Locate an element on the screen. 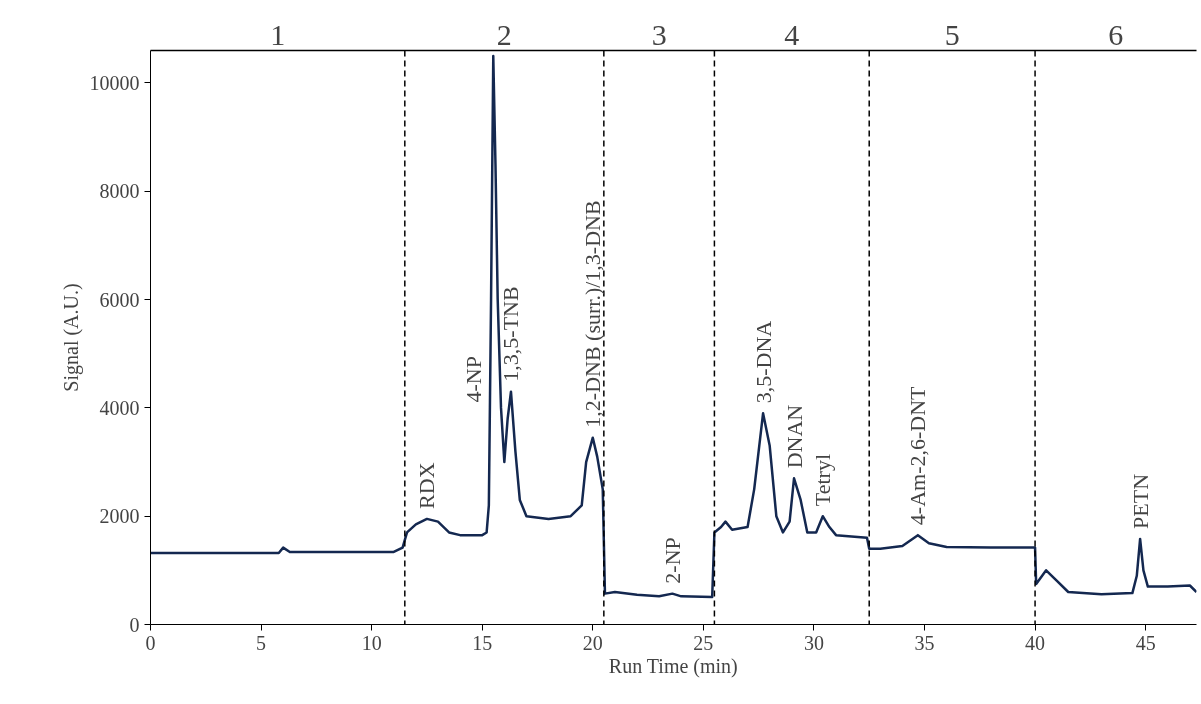 The height and width of the screenshot is (704, 1201). y-tick-label: 4000 is located at coordinates (119, 407).